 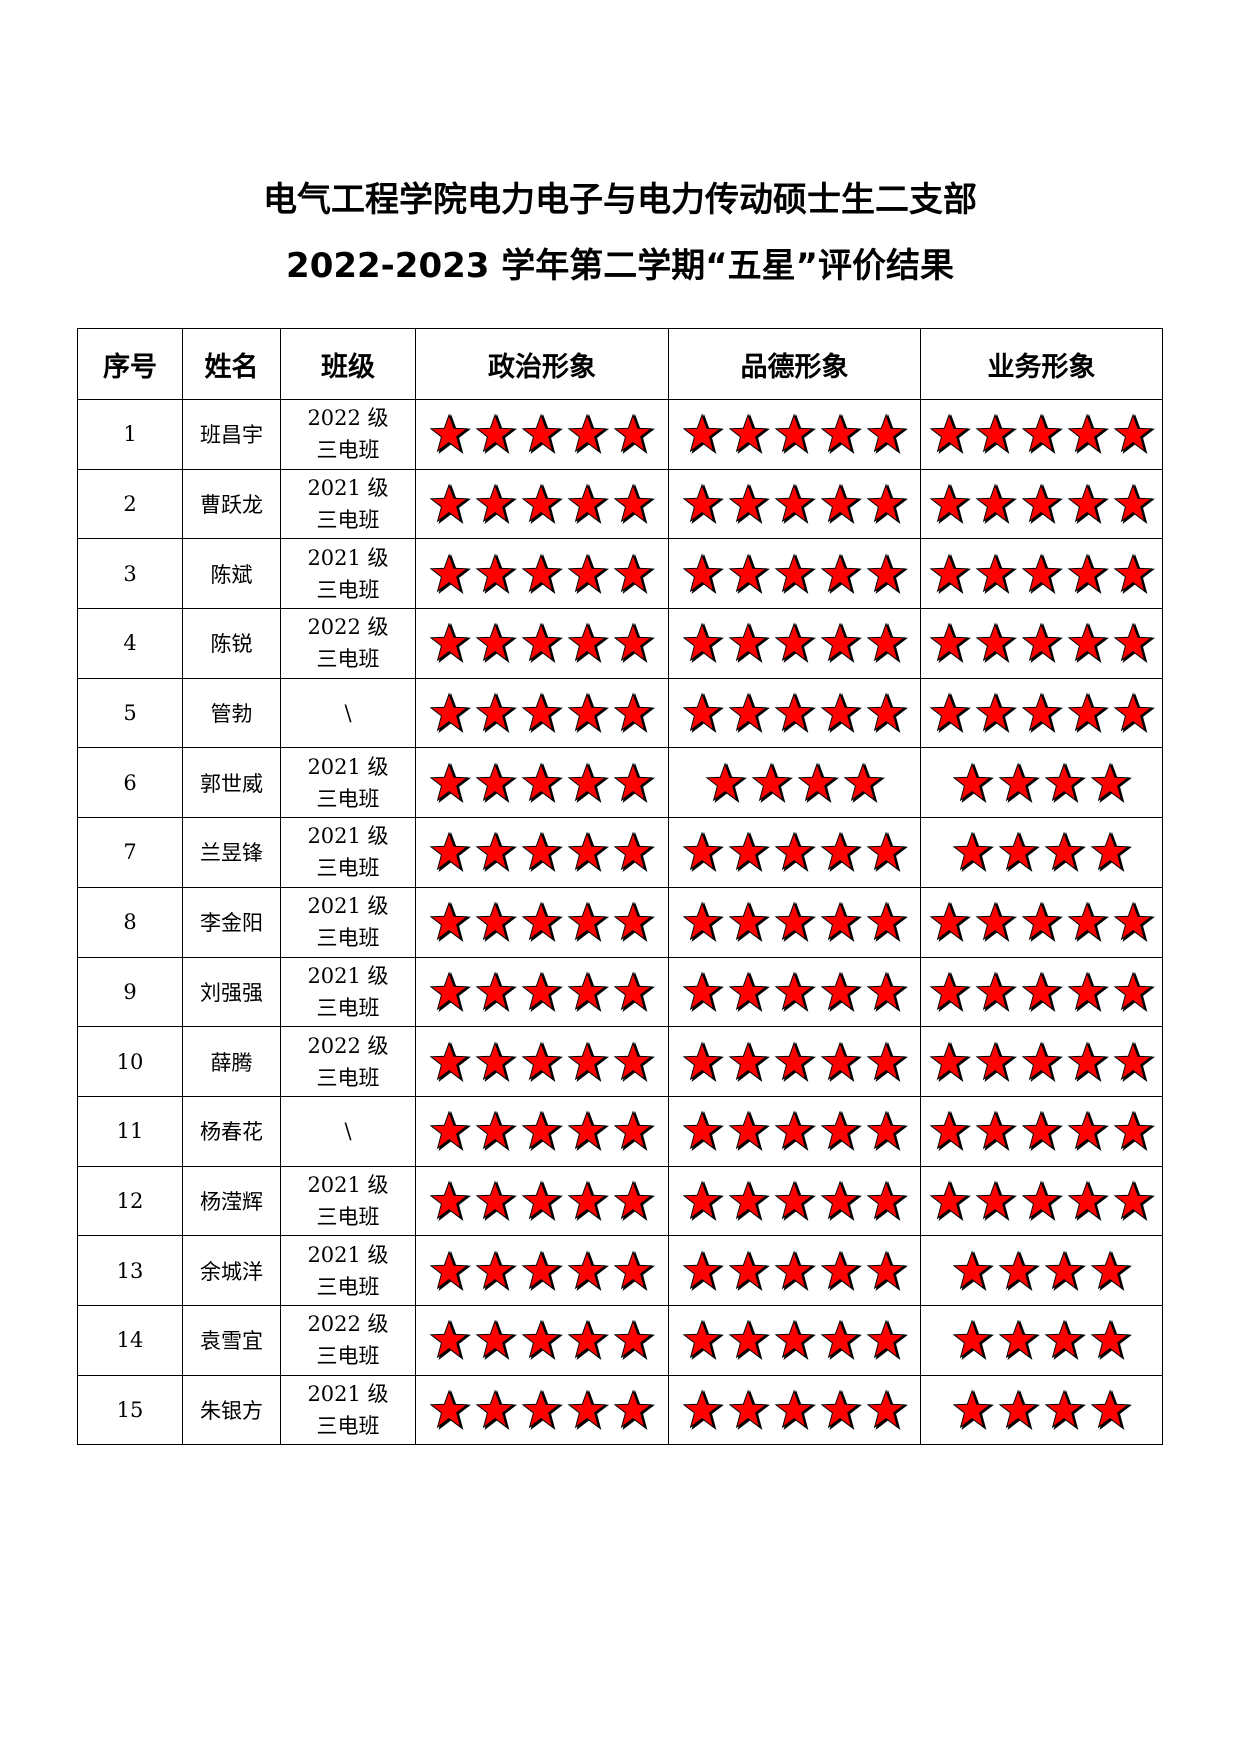 I want to click on student-name: 郭世威, so click(x=231, y=783).